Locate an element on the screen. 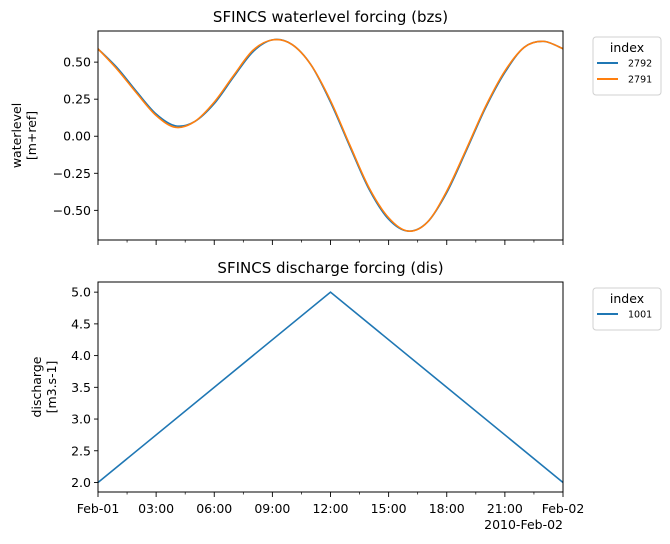  y-tick-label: 0.50 is located at coordinates (77, 62).